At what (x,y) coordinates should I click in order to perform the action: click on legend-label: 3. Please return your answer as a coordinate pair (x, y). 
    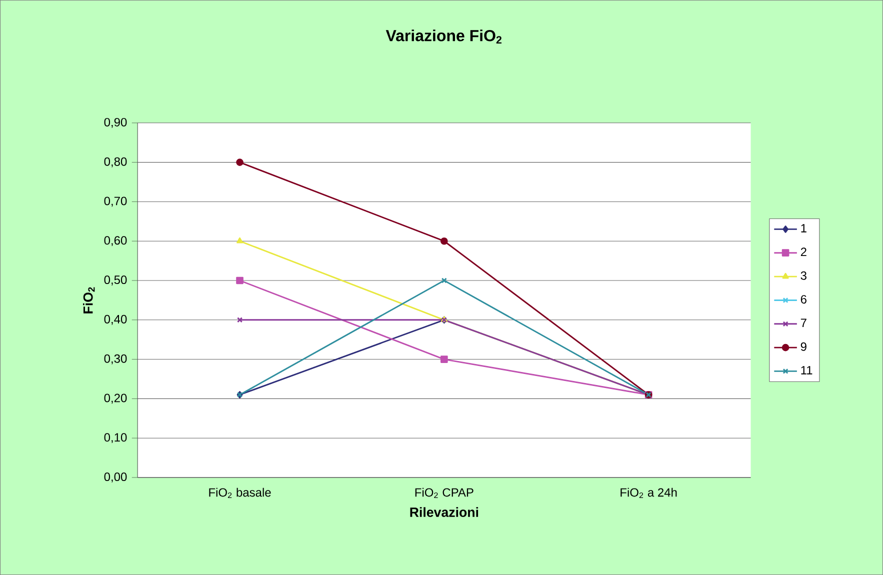
    Looking at the image, I should click on (803, 275).